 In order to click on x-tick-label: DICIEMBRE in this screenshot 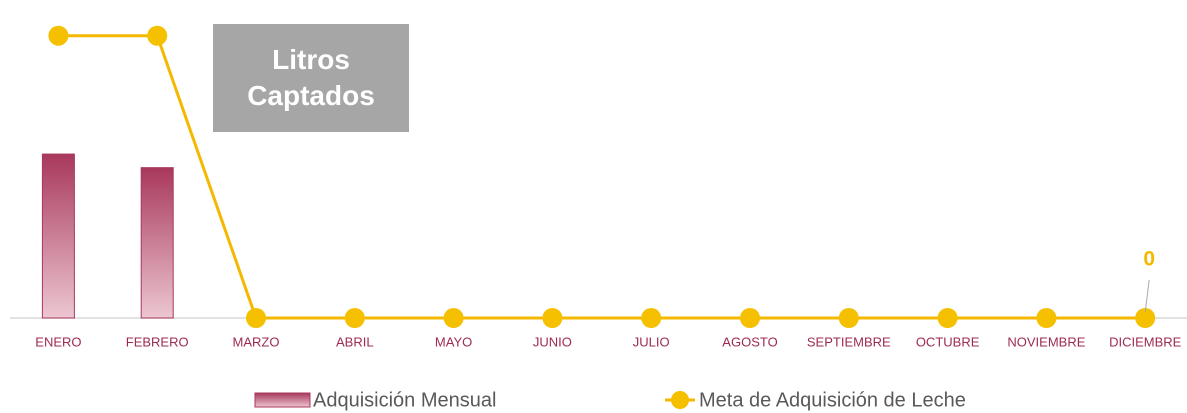, I will do `click(1145, 341)`.